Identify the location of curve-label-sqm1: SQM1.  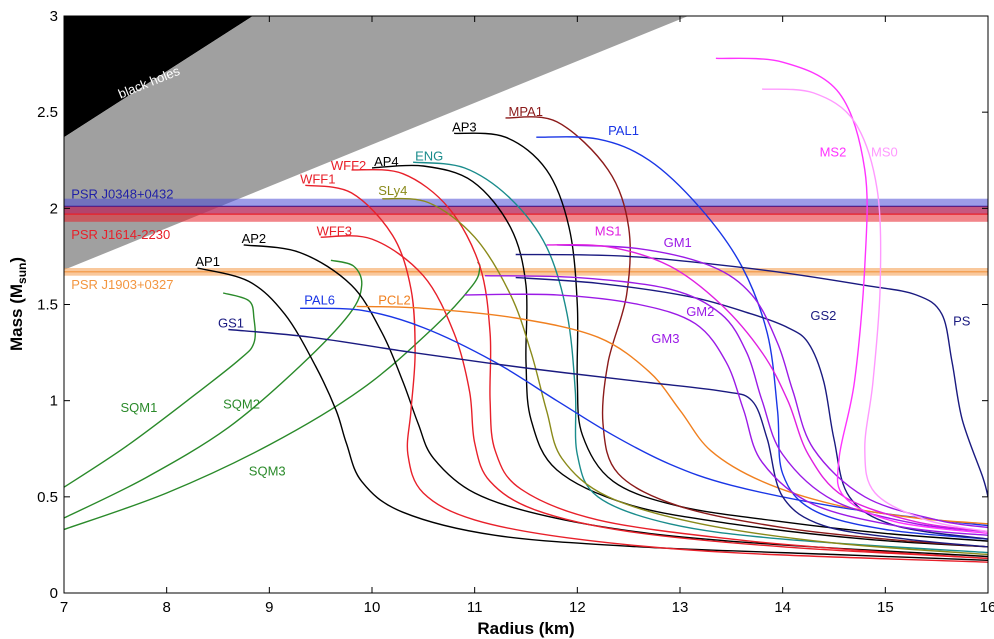
(139, 407).